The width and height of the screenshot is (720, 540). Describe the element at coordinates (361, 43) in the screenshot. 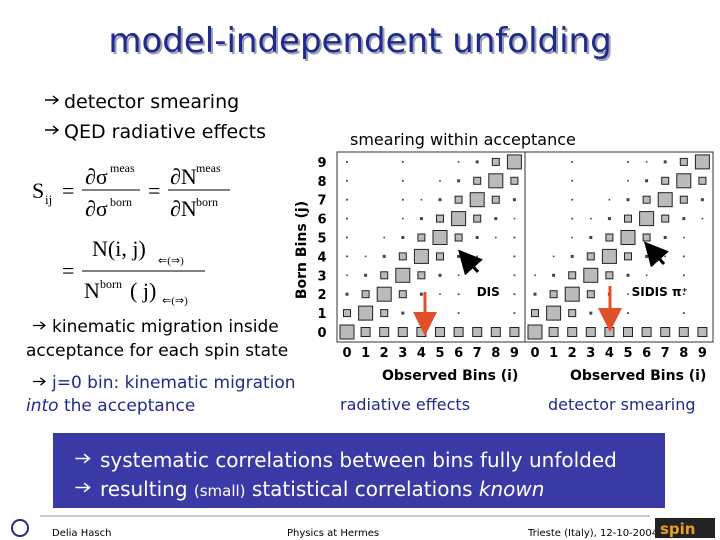

I see `title-shadow: model-independent unfolding` at that location.